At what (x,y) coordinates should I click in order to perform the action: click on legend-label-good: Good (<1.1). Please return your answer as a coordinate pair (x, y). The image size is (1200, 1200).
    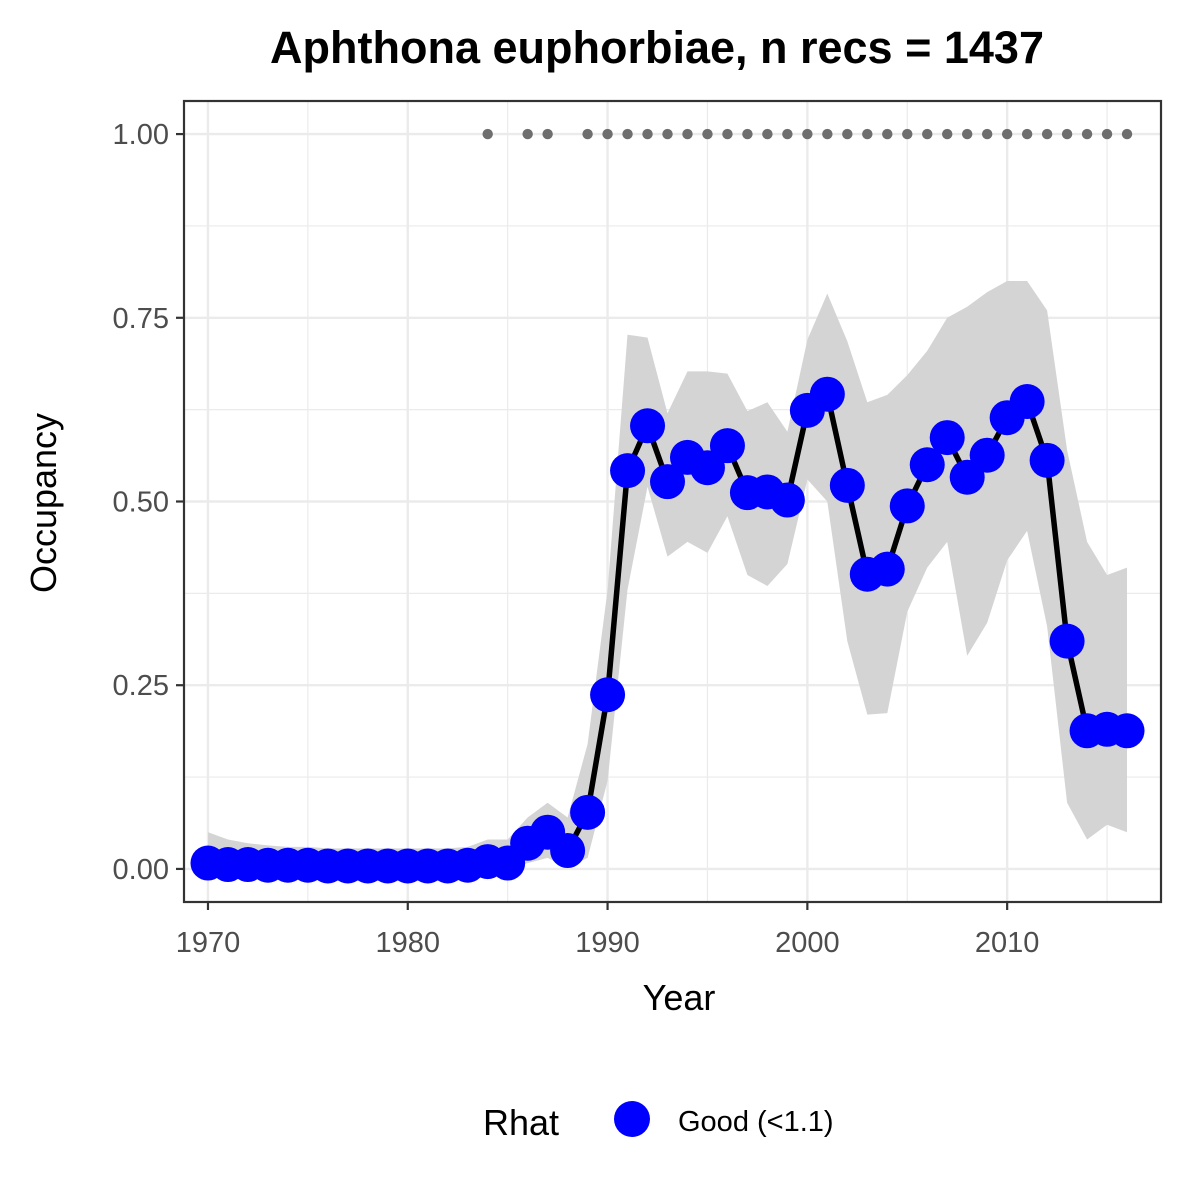
    Looking at the image, I should click on (756, 1122).